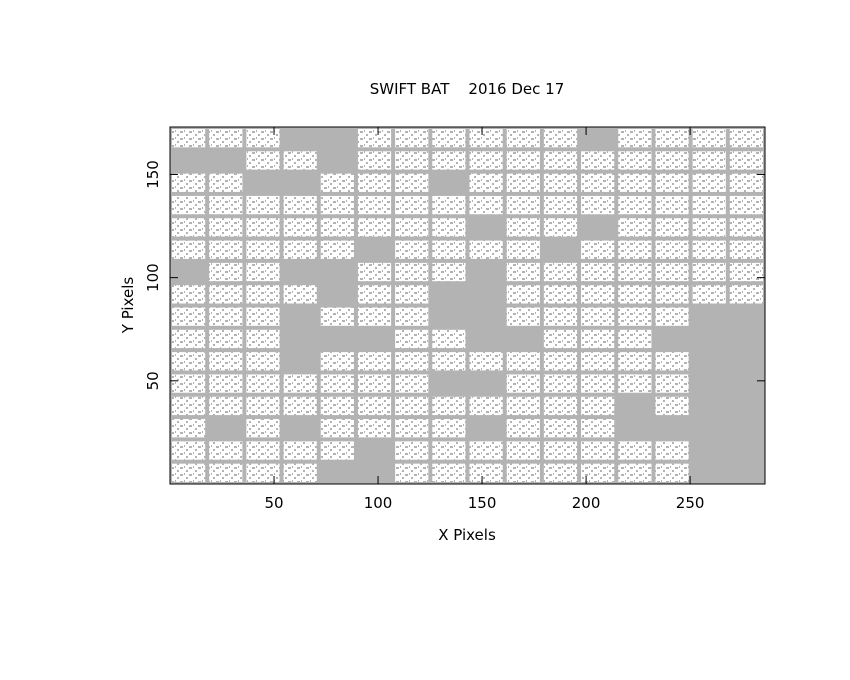 The image size is (850, 680). I want to click on y-tick-label: 100, so click(153, 277).